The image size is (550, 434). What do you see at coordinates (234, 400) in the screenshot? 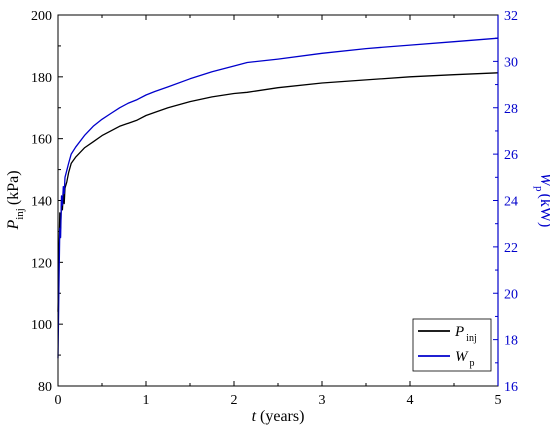
I see `x-tick-label: 2` at bounding box center [234, 400].